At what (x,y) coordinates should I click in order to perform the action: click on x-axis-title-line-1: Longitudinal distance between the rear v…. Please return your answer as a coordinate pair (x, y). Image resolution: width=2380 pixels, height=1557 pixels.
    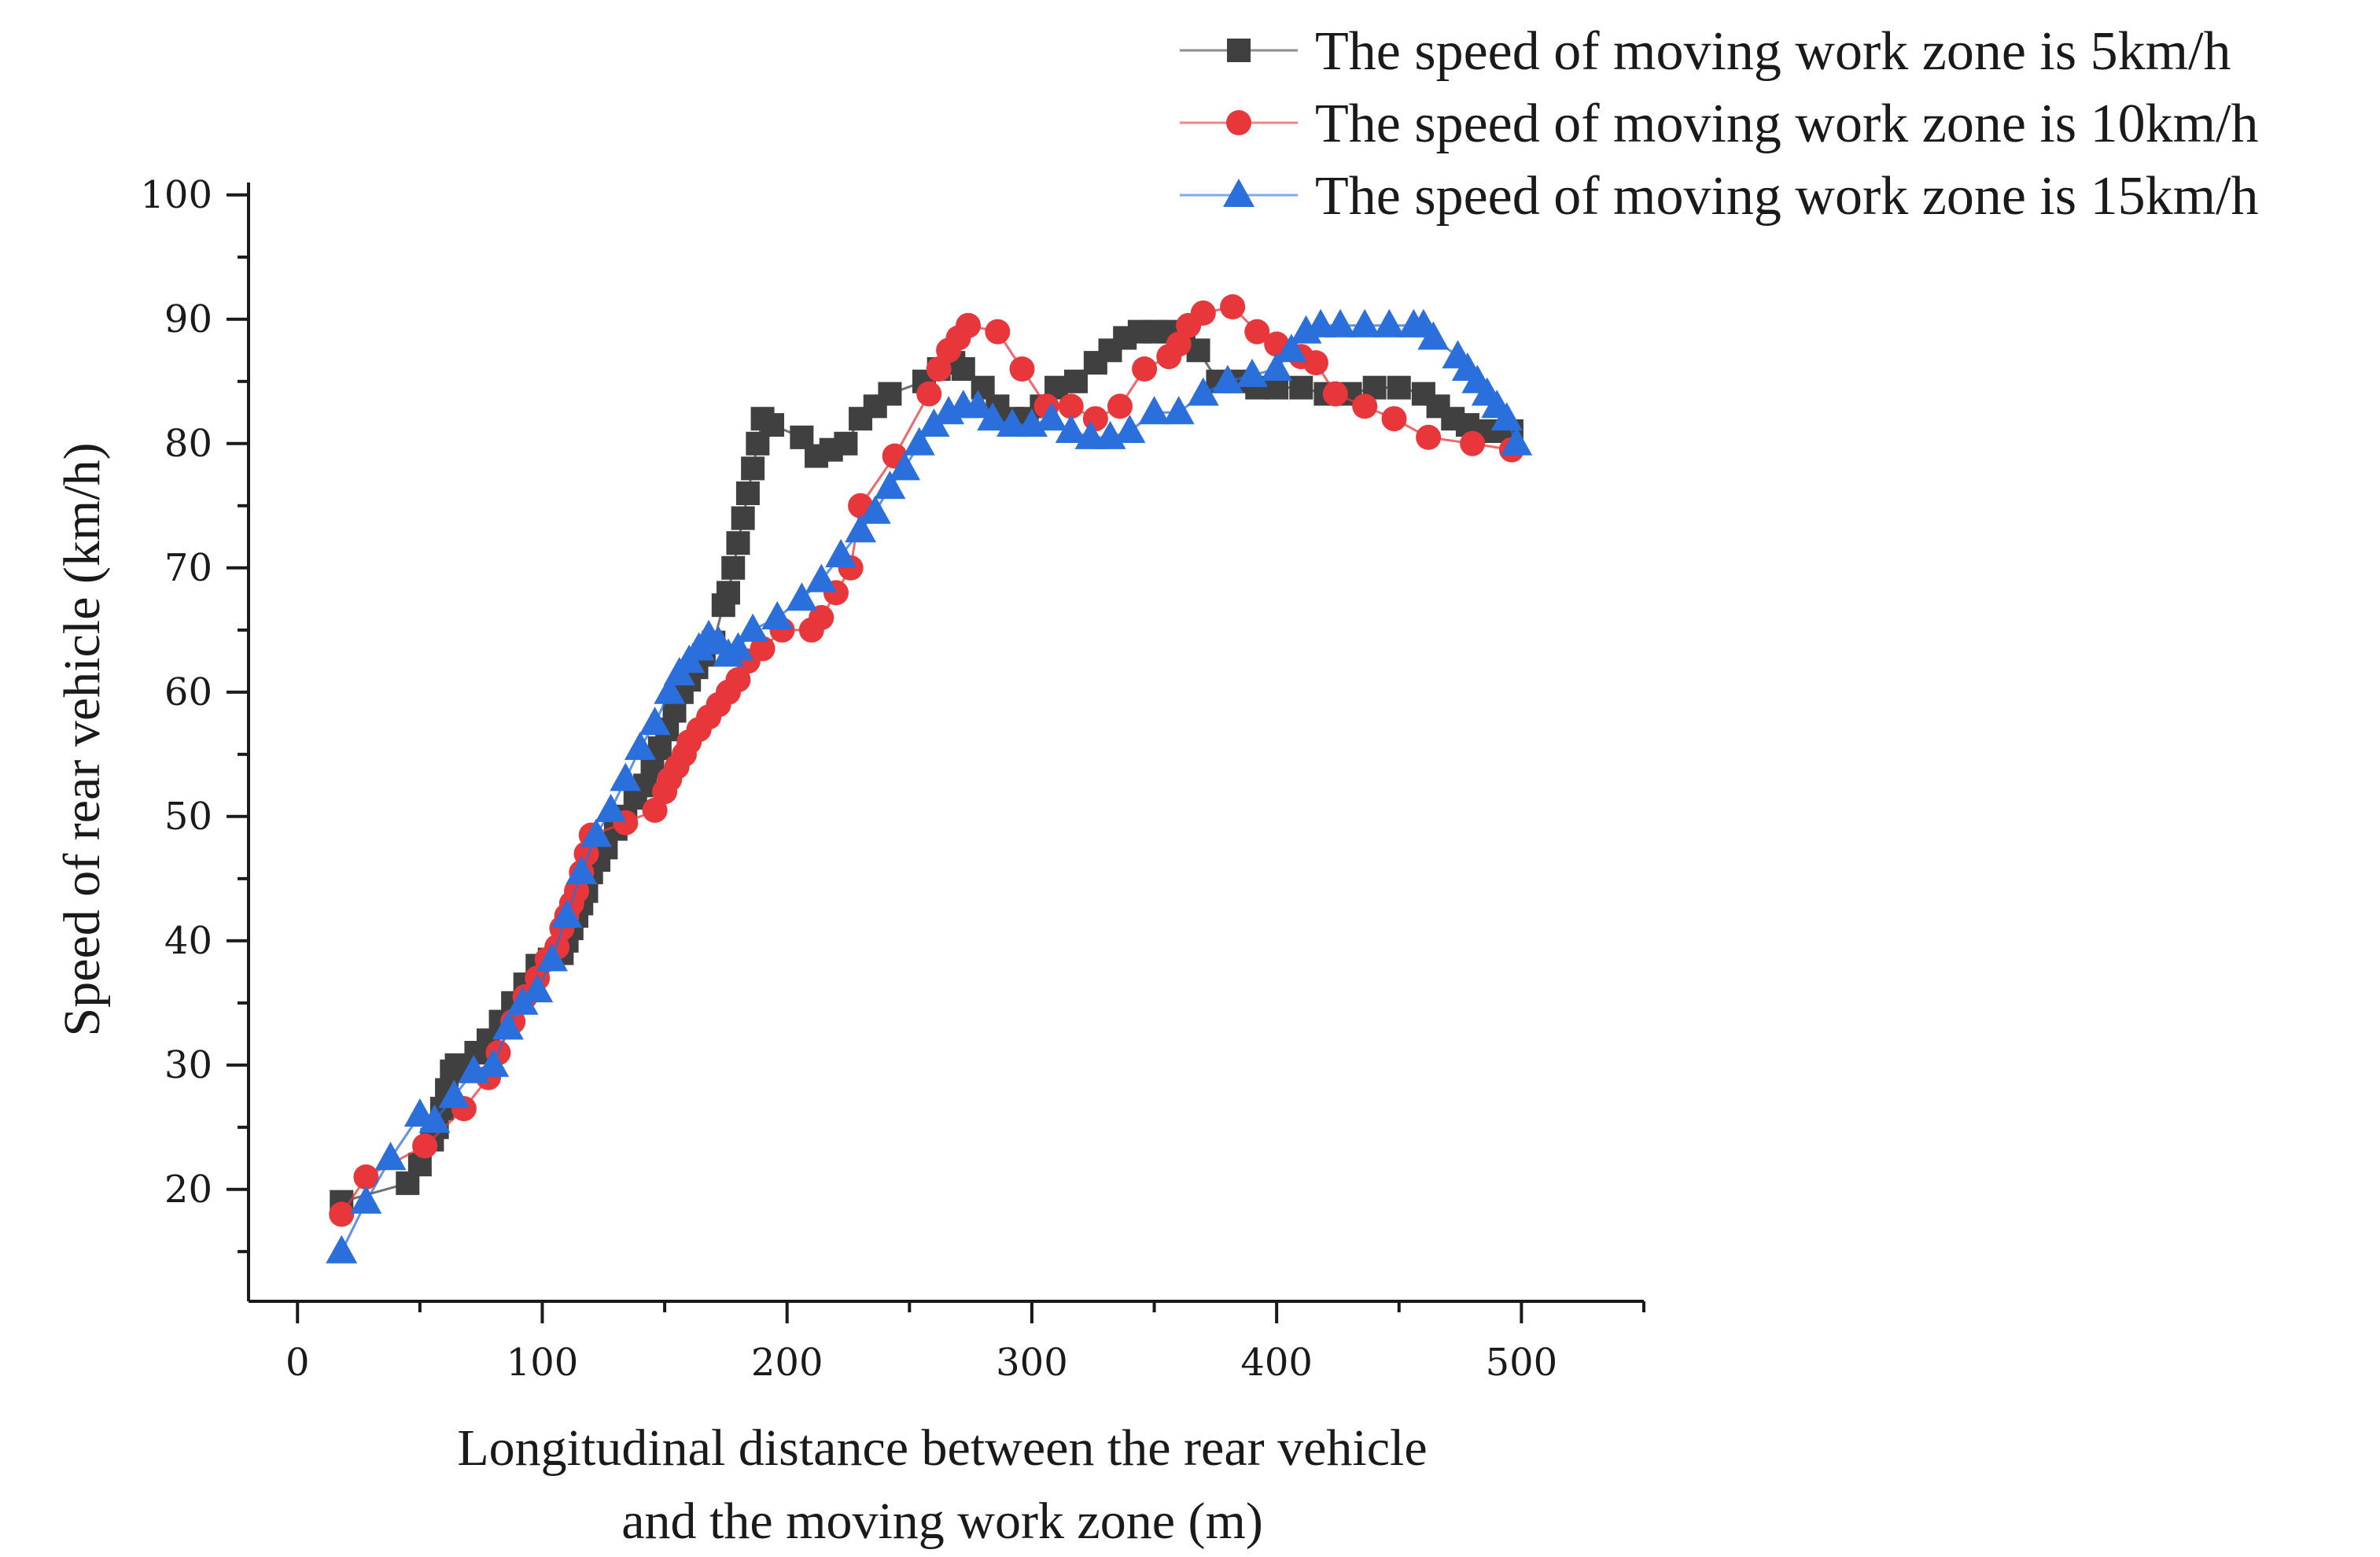
    Looking at the image, I should click on (942, 1448).